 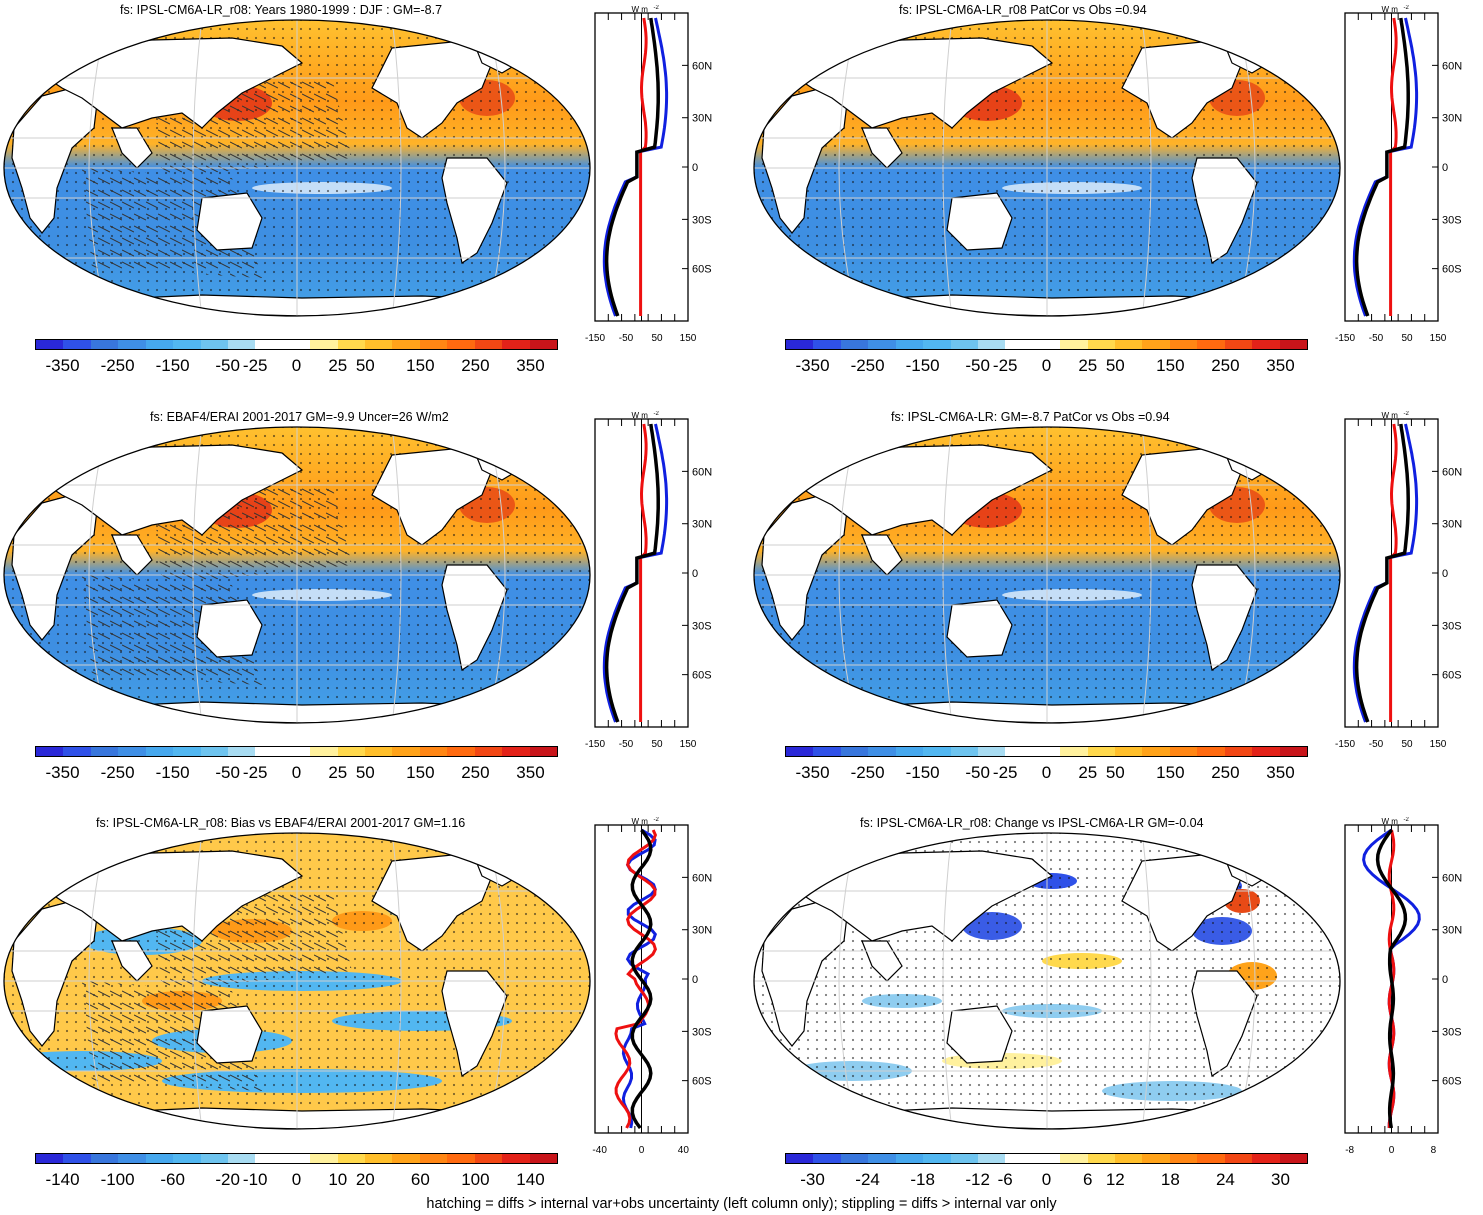 I want to click on colorbar-label: -20, so click(x=227, y=1179).